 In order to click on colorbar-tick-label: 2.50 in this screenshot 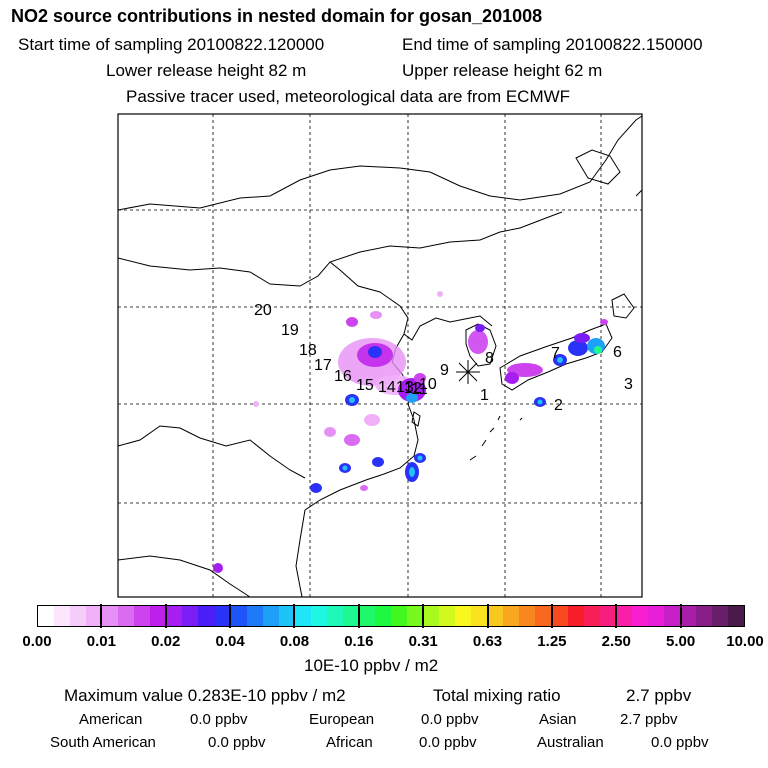, I will do `click(616, 641)`.